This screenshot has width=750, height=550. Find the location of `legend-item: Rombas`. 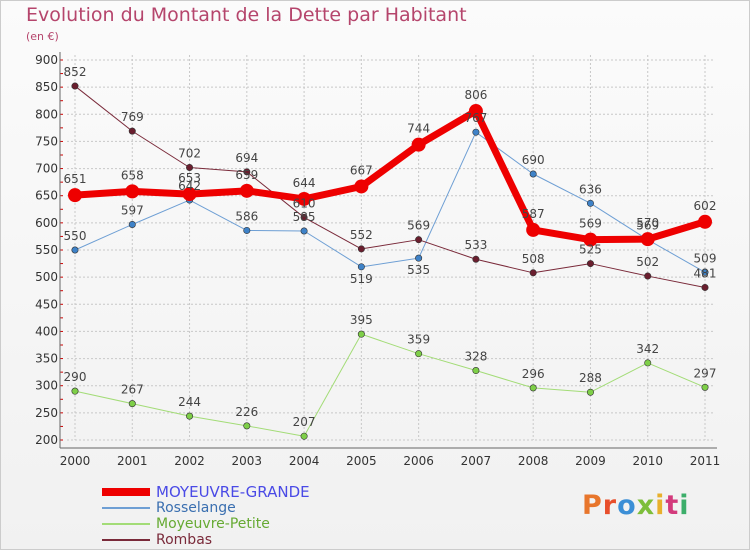

legend-item: Rombas is located at coordinates (206, 540).